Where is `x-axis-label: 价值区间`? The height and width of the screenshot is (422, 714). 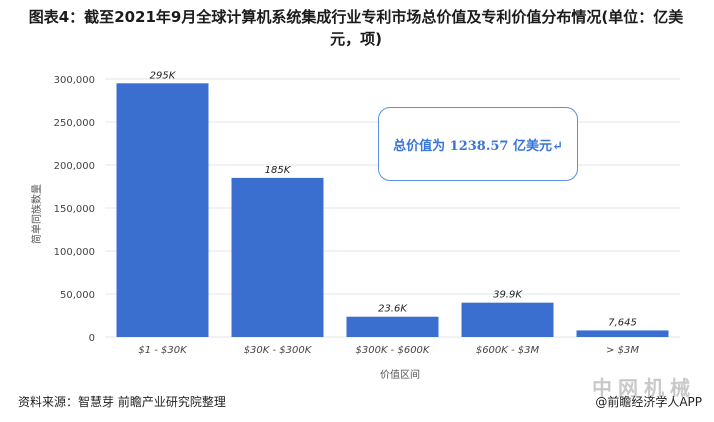
x-axis-label: 价值区间 is located at coordinates (400, 374).